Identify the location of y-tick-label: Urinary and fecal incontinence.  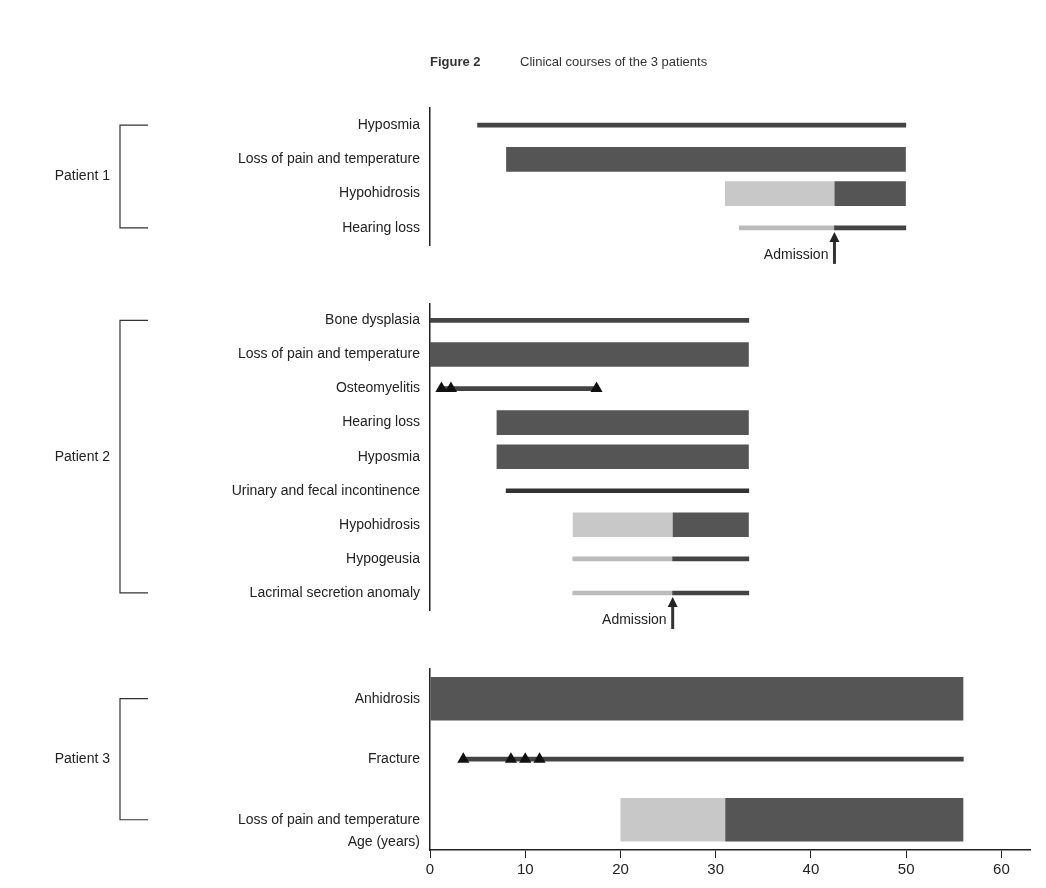
(326, 489).